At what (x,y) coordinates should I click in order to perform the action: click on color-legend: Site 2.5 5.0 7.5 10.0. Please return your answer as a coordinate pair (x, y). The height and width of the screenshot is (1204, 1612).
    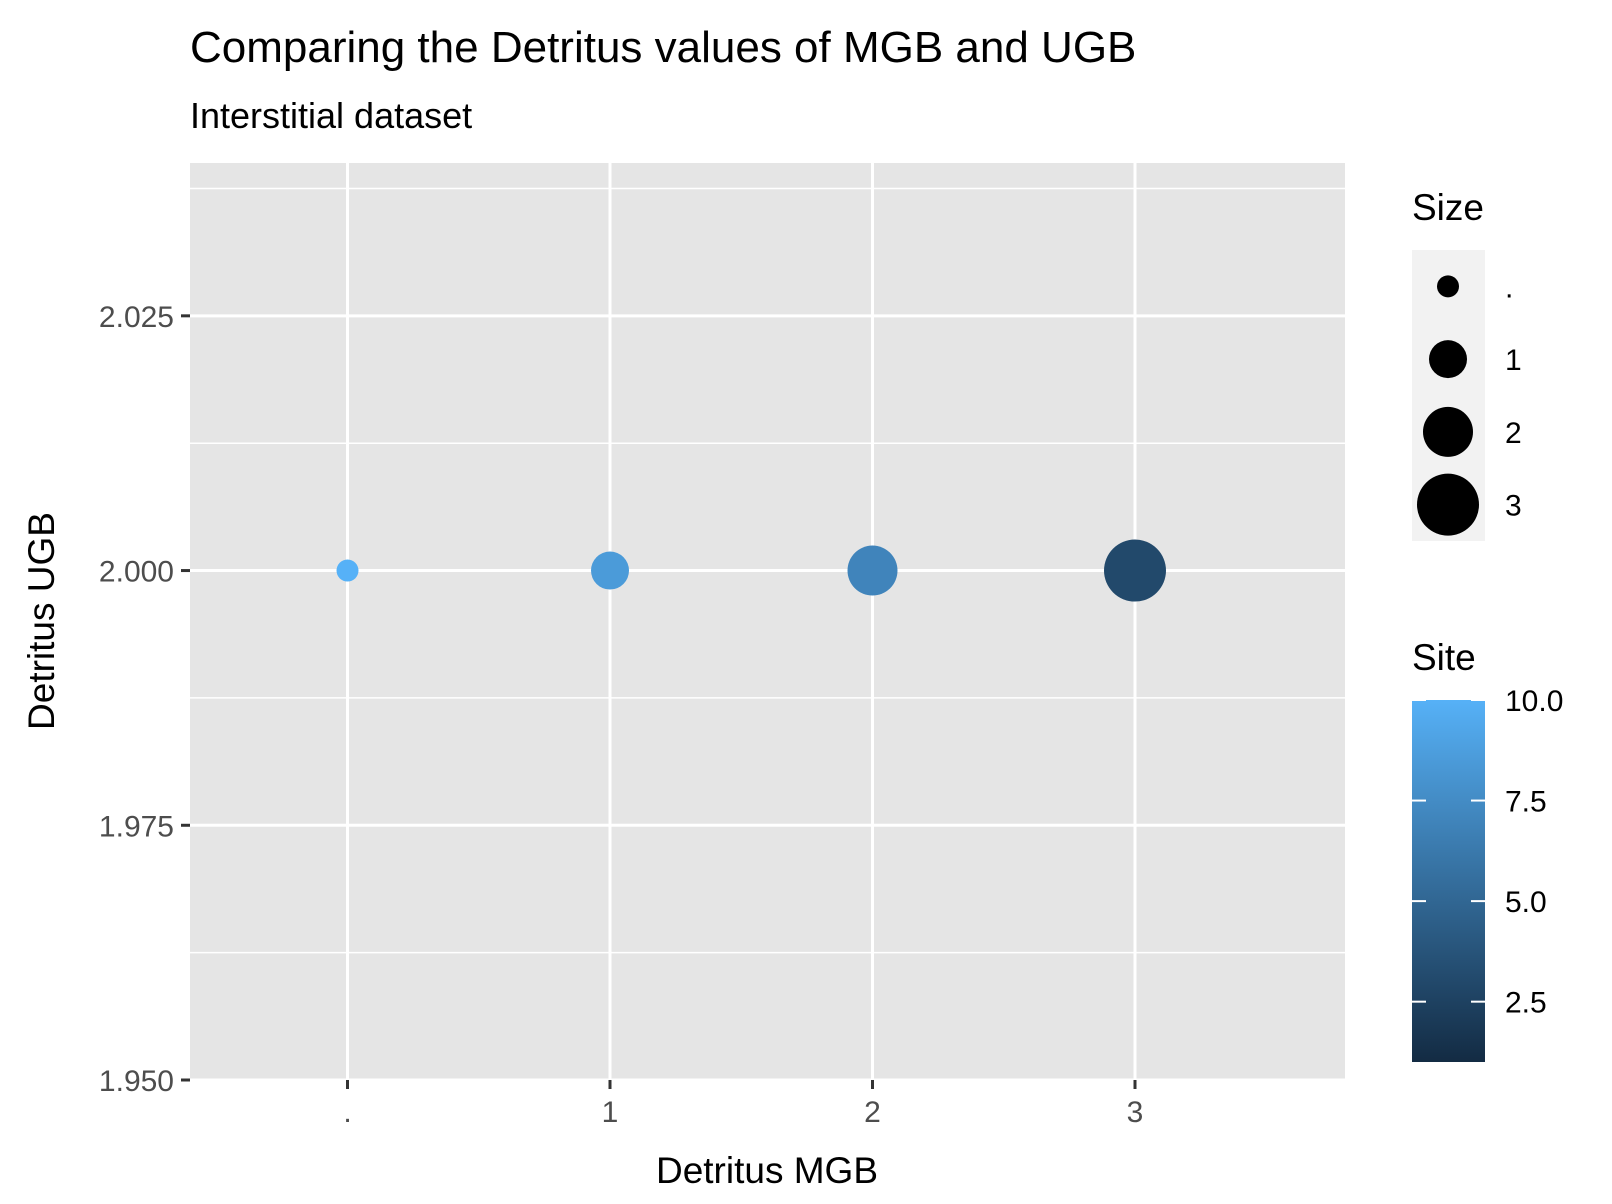
    Looking at the image, I should click on (1487, 849).